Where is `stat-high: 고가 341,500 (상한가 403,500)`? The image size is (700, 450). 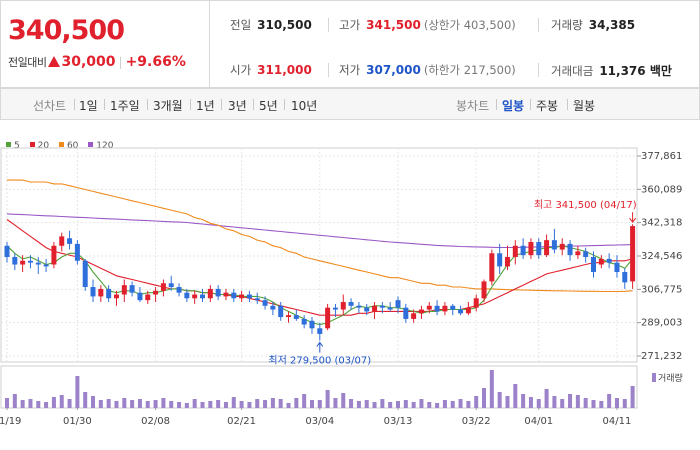 stat-high: 고가 341,500 (상한가 403,500) is located at coordinates (427, 25).